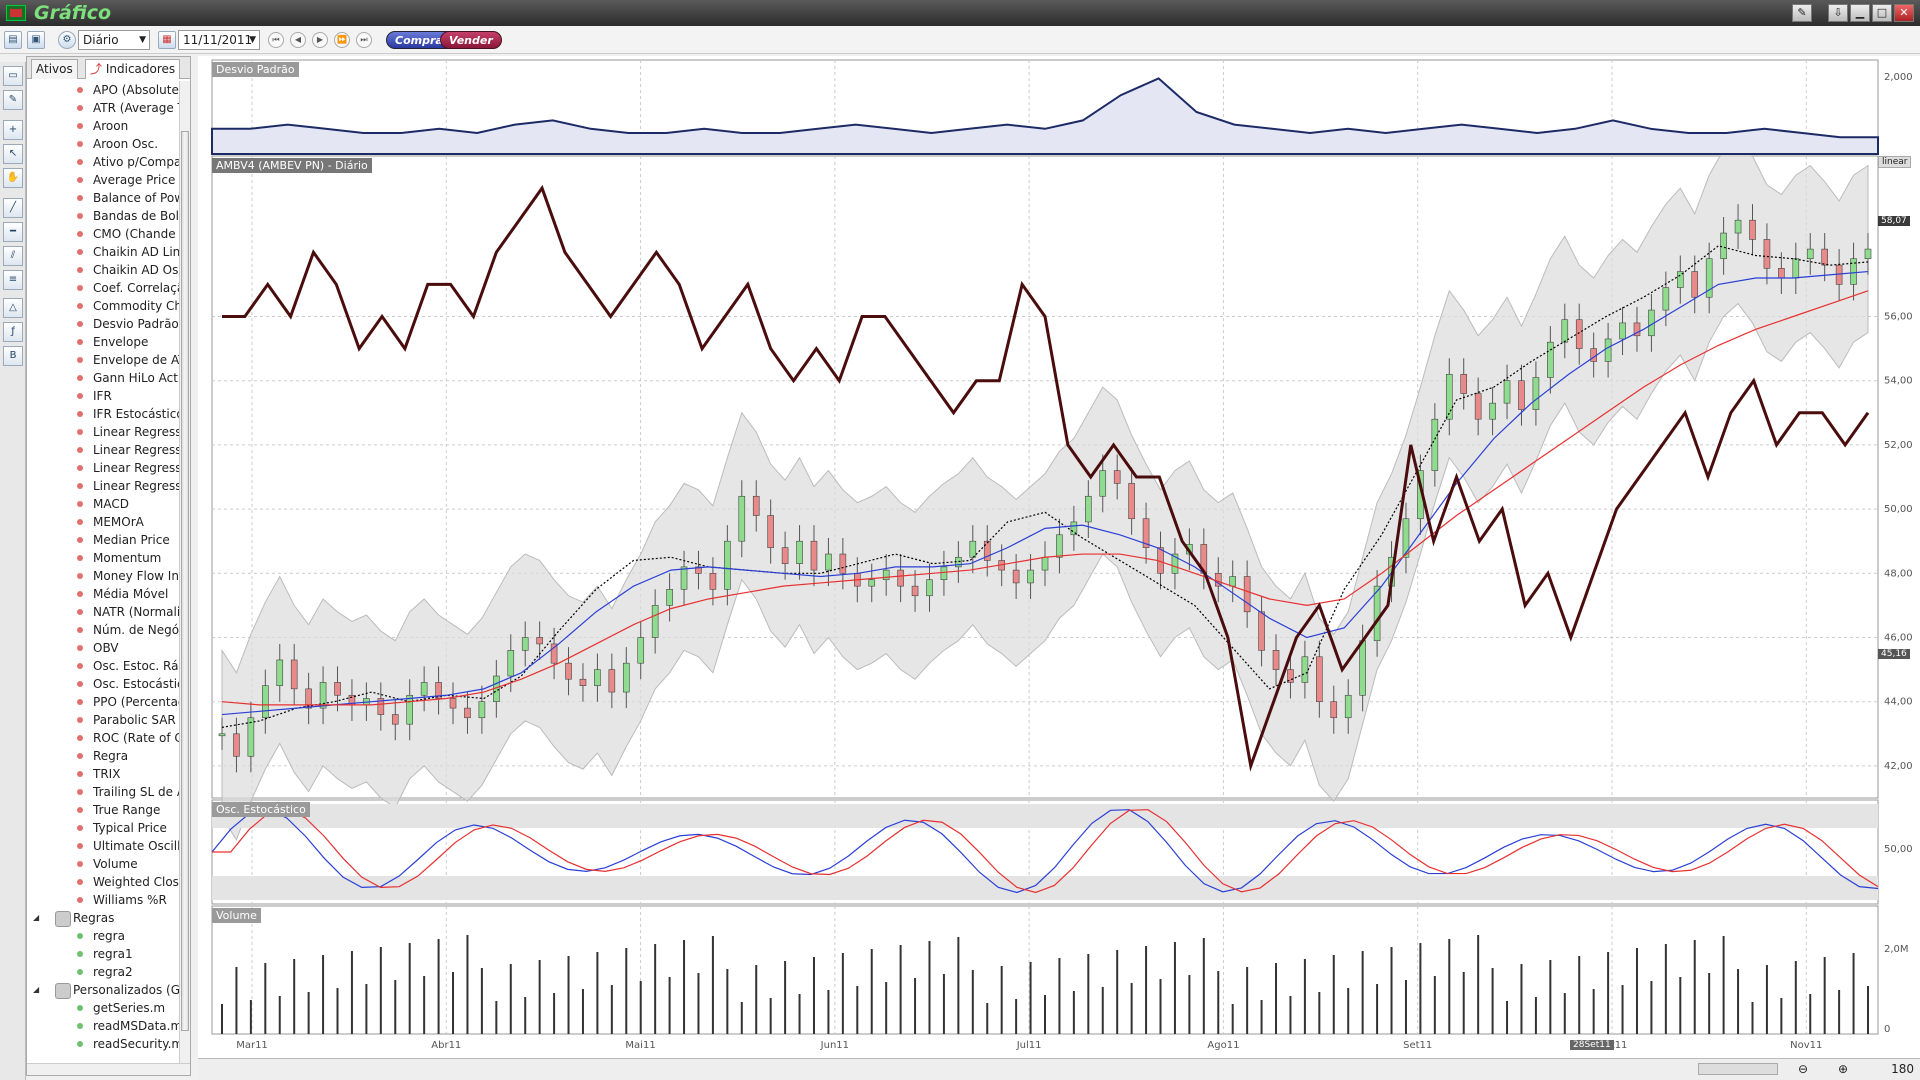 The width and height of the screenshot is (1920, 1080). What do you see at coordinates (103, 306) in the screenshot?
I see `indicator-item: Commodity Ch` at bounding box center [103, 306].